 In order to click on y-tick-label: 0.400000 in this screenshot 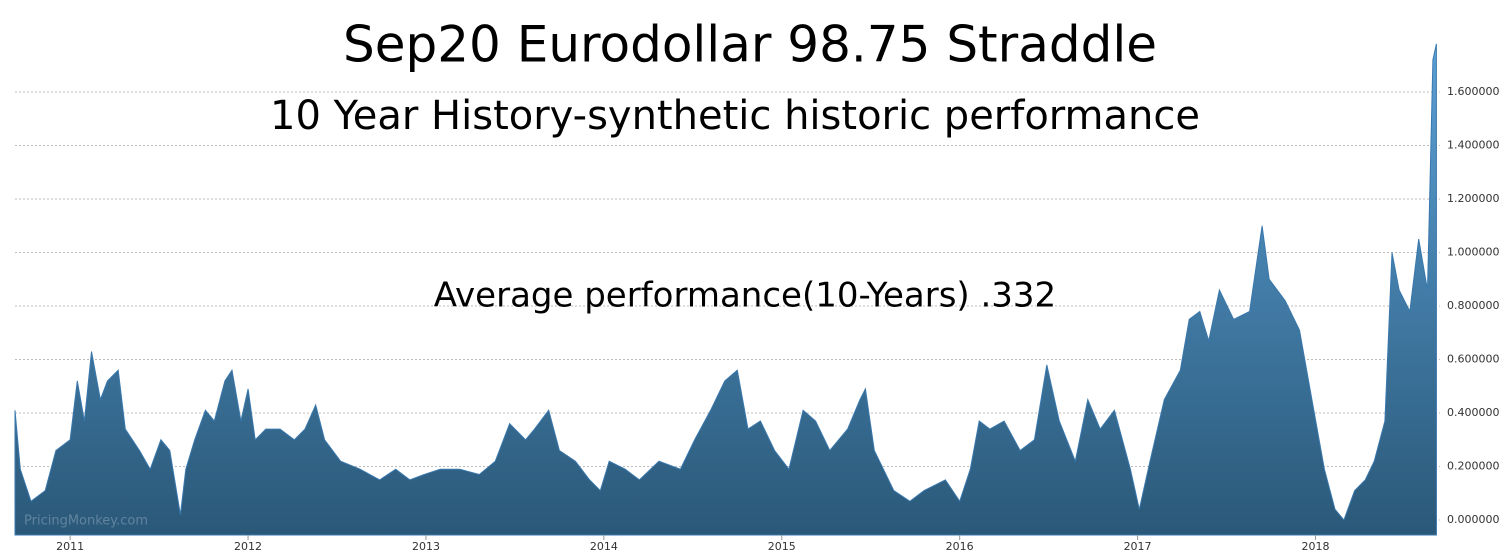, I will do `click(1473, 412)`.